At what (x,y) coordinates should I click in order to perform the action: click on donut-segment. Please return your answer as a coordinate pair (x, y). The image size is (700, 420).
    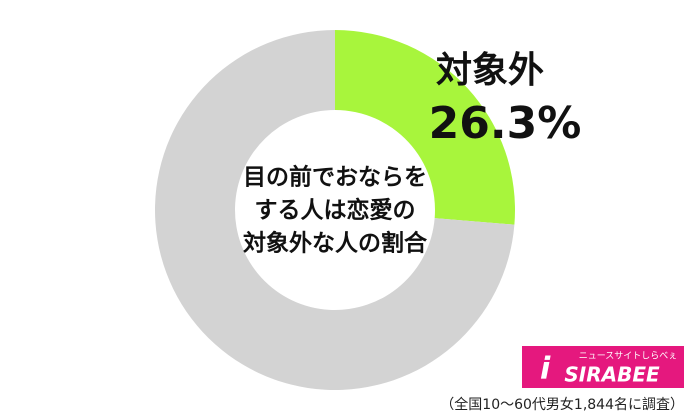
    Looking at the image, I should click on (425, 127).